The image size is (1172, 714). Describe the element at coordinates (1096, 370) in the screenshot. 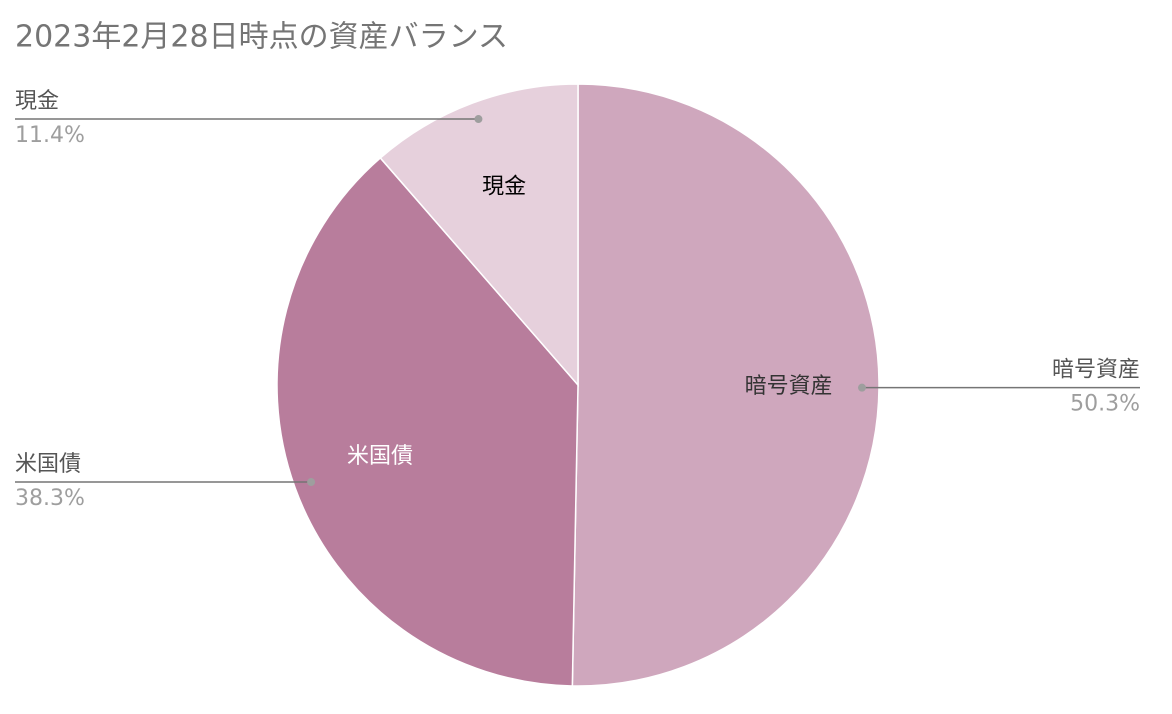

I see `legend-label: 暗号資産` at that location.